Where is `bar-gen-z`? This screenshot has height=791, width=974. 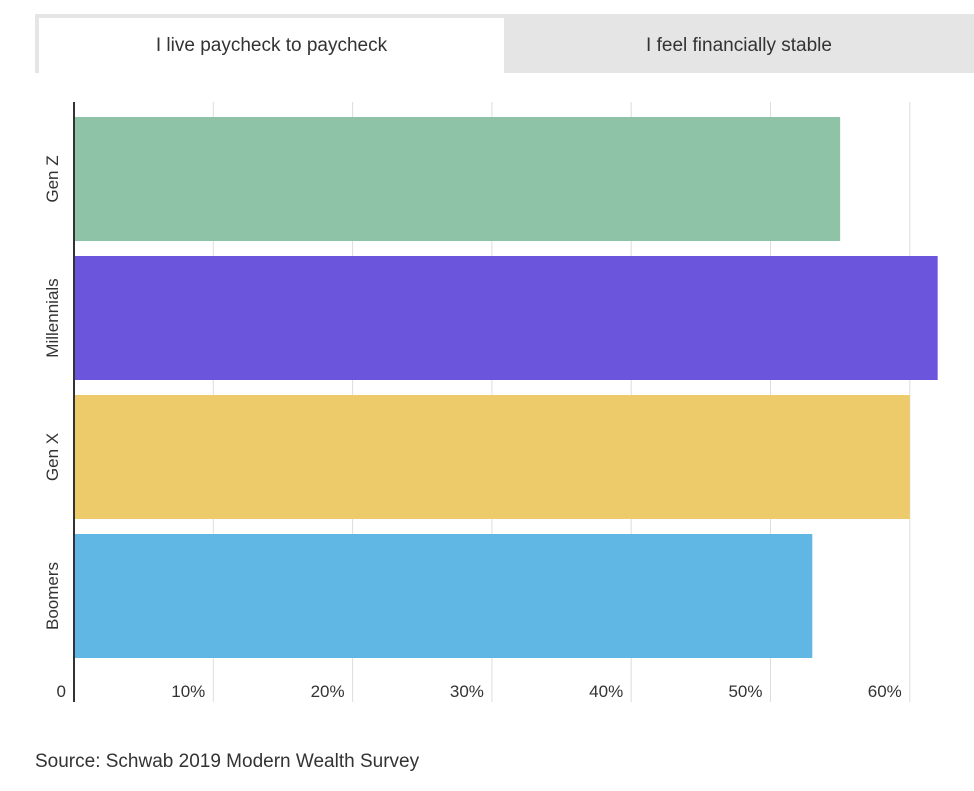 bar-gen-z is located at coordinates (457, 179).